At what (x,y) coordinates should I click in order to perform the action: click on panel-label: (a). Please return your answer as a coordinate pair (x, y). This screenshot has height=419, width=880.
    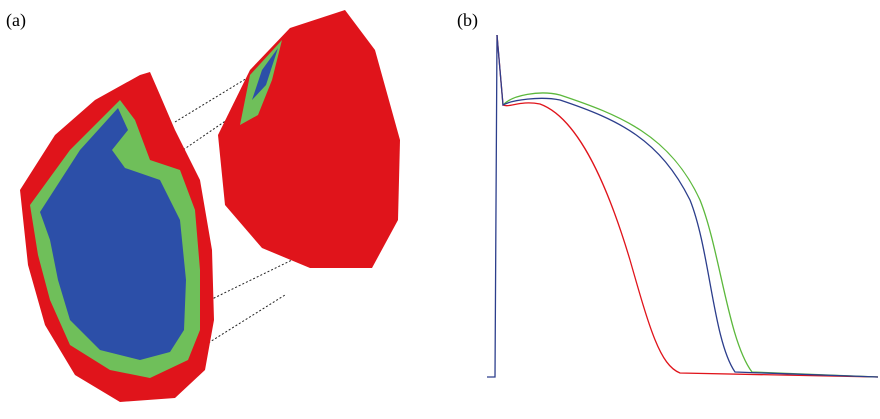
    Looking at the image, I should click on (16, 20).